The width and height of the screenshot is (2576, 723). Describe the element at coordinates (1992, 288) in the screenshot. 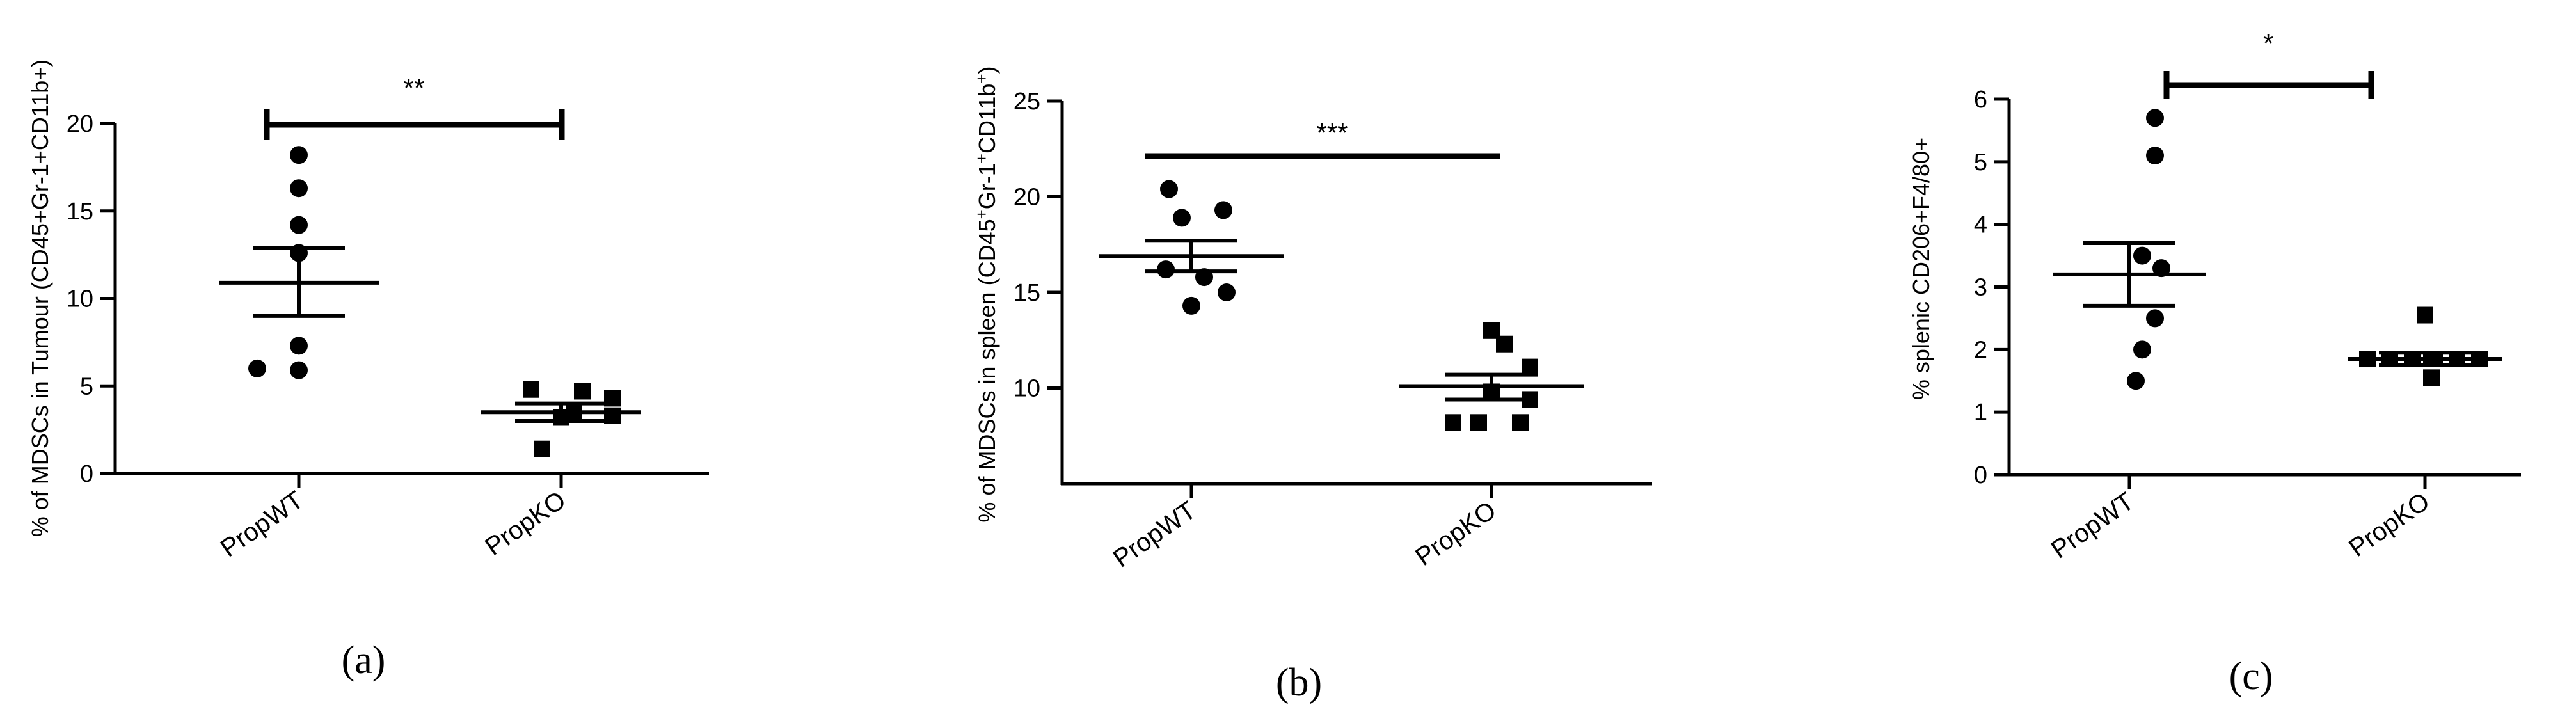

I see `y-ticks: 0 1 2 3 4 5 6` at that location.